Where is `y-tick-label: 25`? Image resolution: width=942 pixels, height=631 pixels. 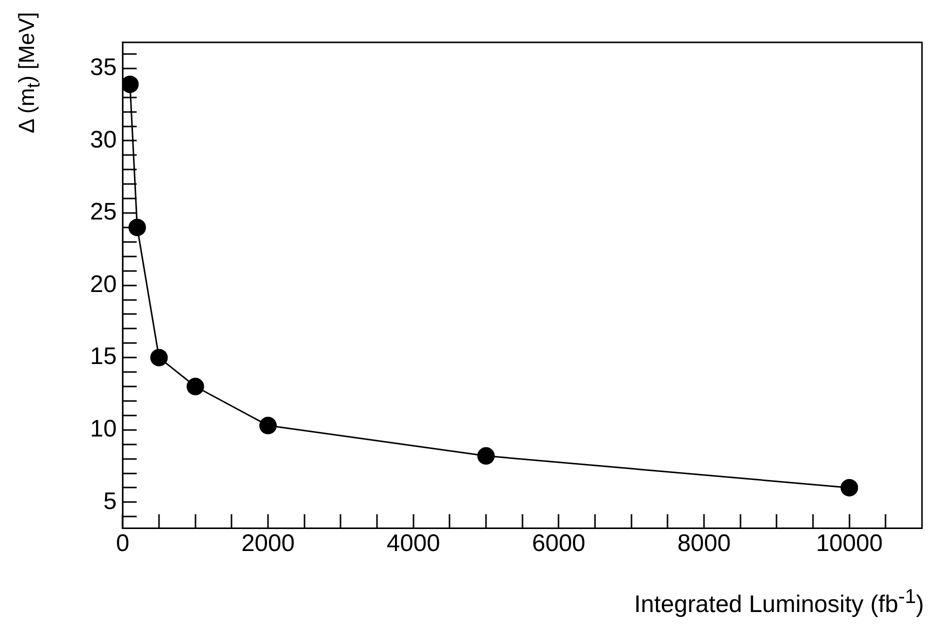
y-tick-label: 25 is located at coordinates (103, 212).